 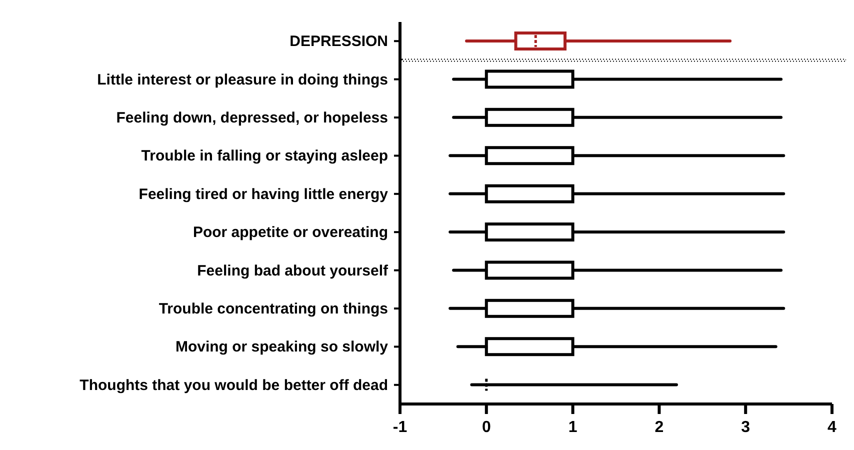 What do you see at coordinates (263, 194) in the screenshot?
I see `y-tick-label: Feeling tired or having little energy` at bounding box center [263, 194].